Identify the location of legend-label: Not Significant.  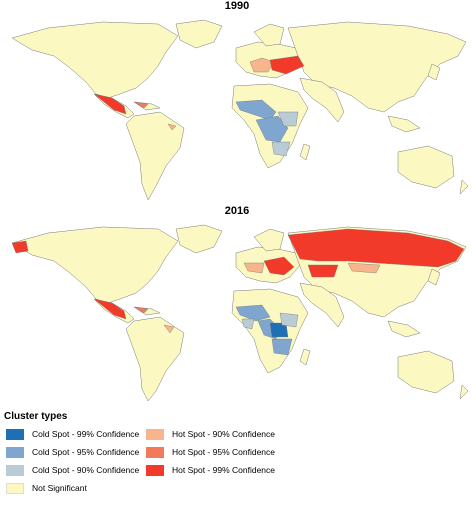
(59, 488).